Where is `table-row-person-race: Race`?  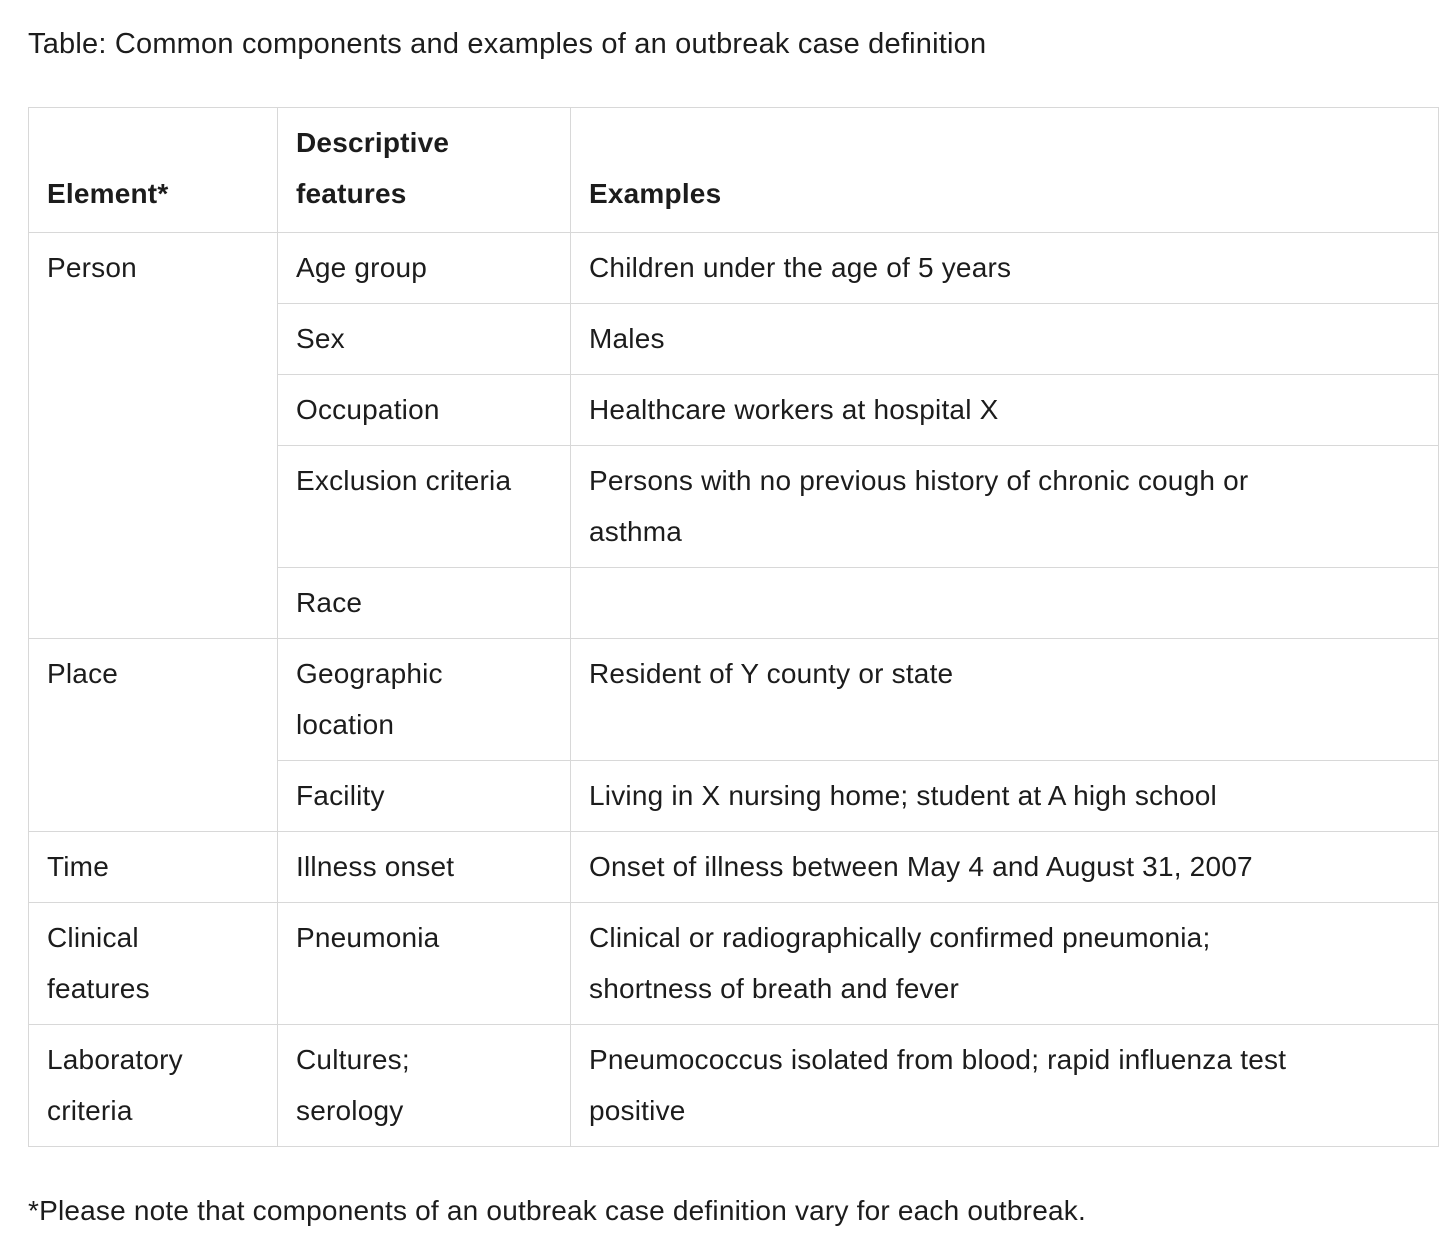
table-row-person-race: Race is located at coordinates (734, 603).